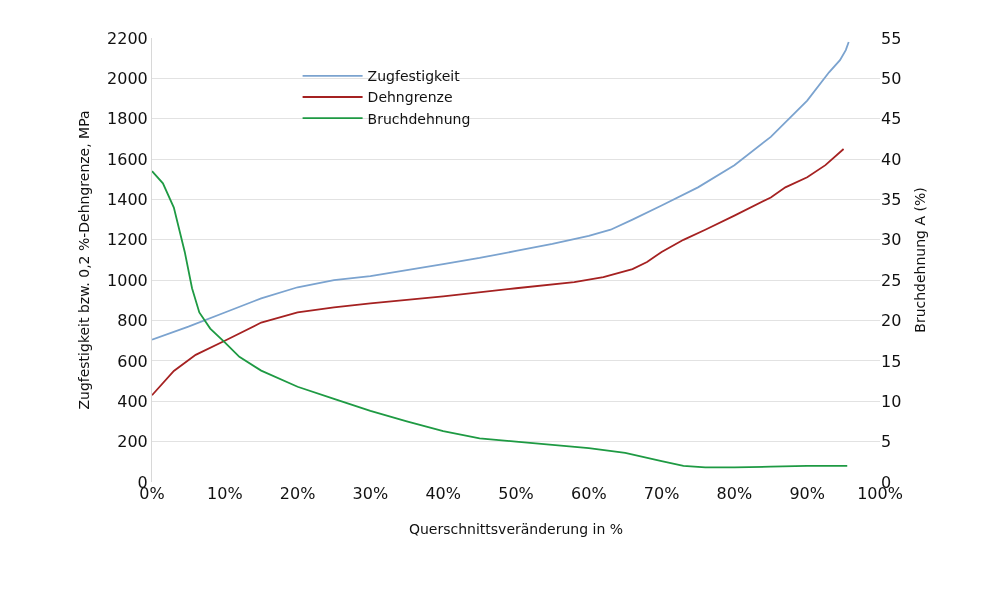  I want to click on x-tick-label: 40%, so click(443, 493).